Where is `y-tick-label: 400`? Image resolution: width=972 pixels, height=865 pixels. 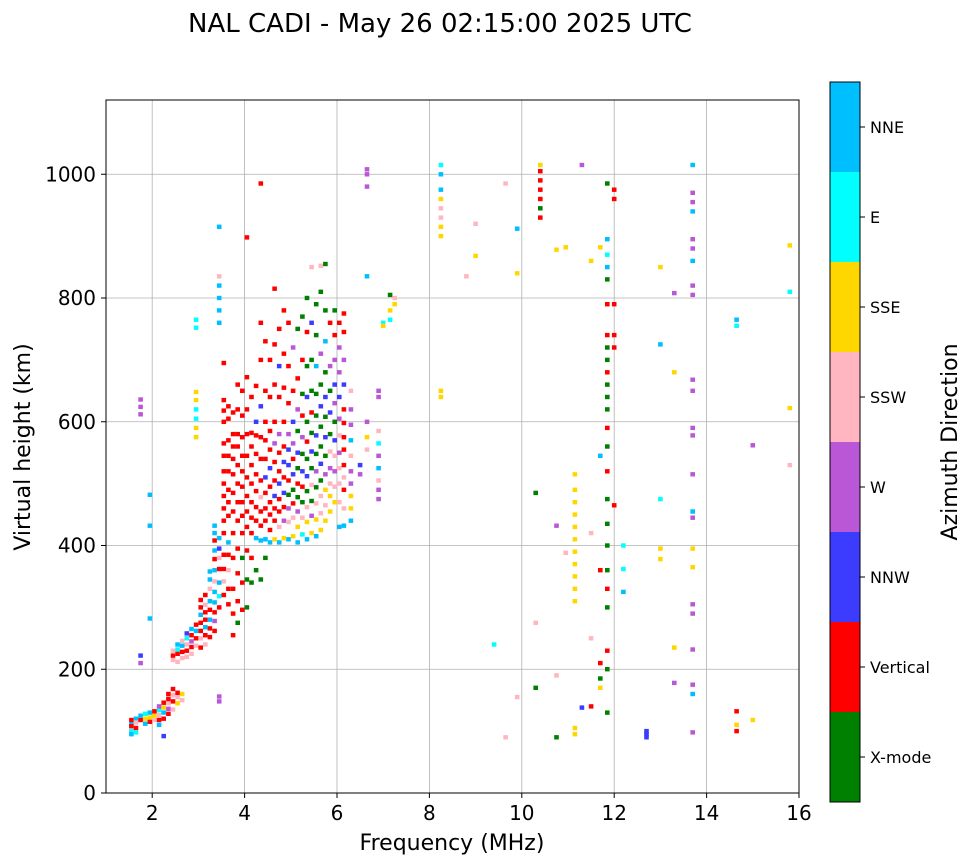 y-tick-label: 400 is located at coordinates (77, 546).